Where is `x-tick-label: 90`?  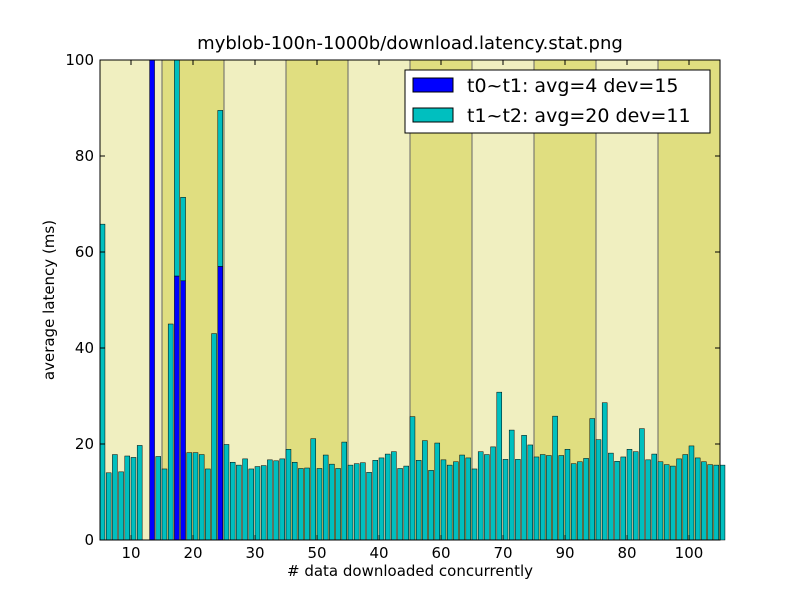 x-tick-label: 90 is located at coordinates (564, 553).